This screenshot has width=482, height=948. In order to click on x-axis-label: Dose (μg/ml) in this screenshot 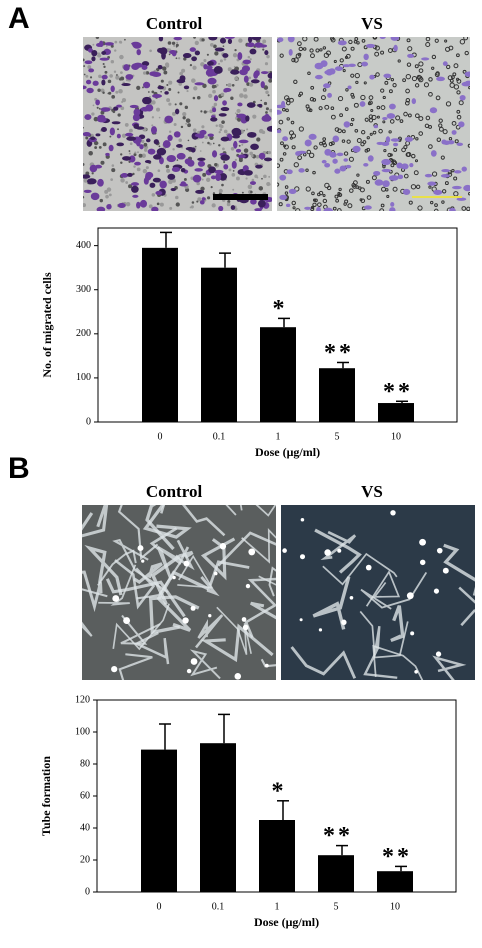, I will do `click(287, 452)`.